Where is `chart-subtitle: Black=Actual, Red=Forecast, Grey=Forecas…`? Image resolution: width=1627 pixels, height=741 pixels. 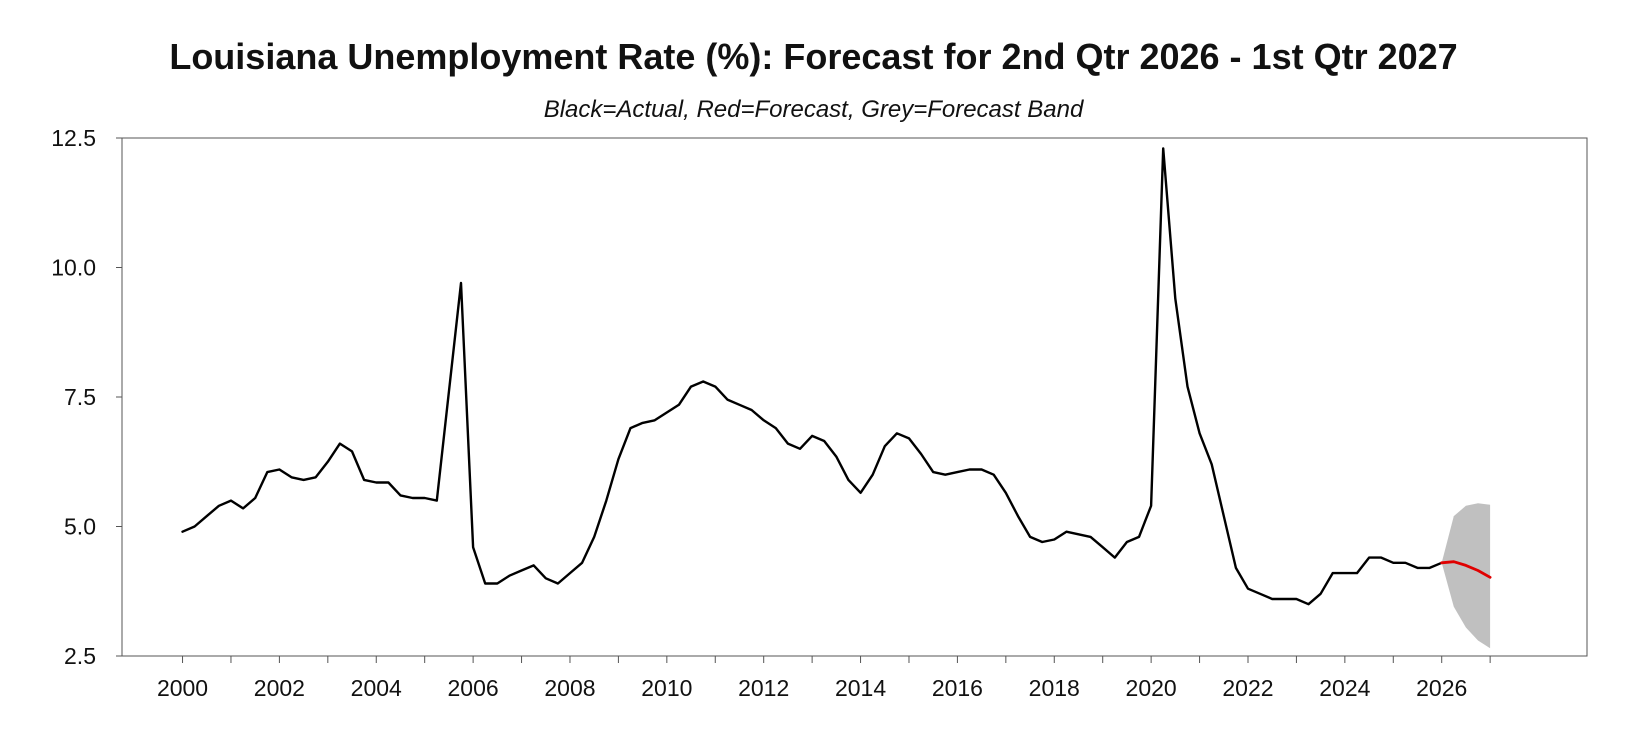 chart-subtitle: Black=Actual, Red=Forecast, Grey=Forecas… is located at coordinates (813, 109).